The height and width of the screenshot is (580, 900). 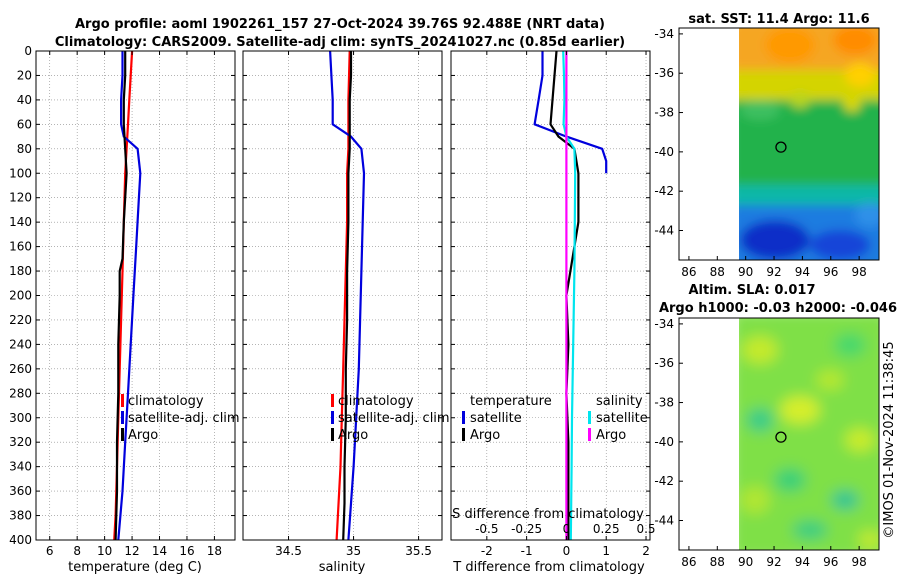 I want to click on y-tick-label: 0, so click(x=28, y=51).